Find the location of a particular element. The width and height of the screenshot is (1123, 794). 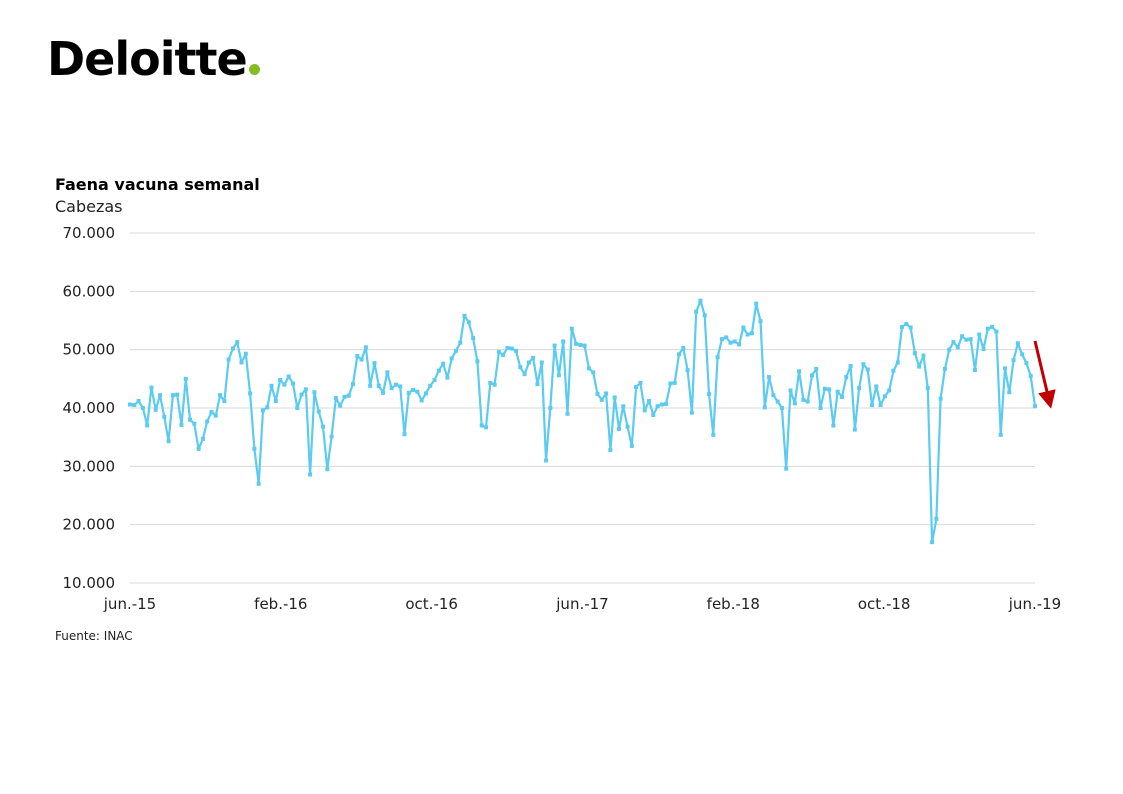

x-tick-label: feb.-18 is located at coordinates (733, 604).